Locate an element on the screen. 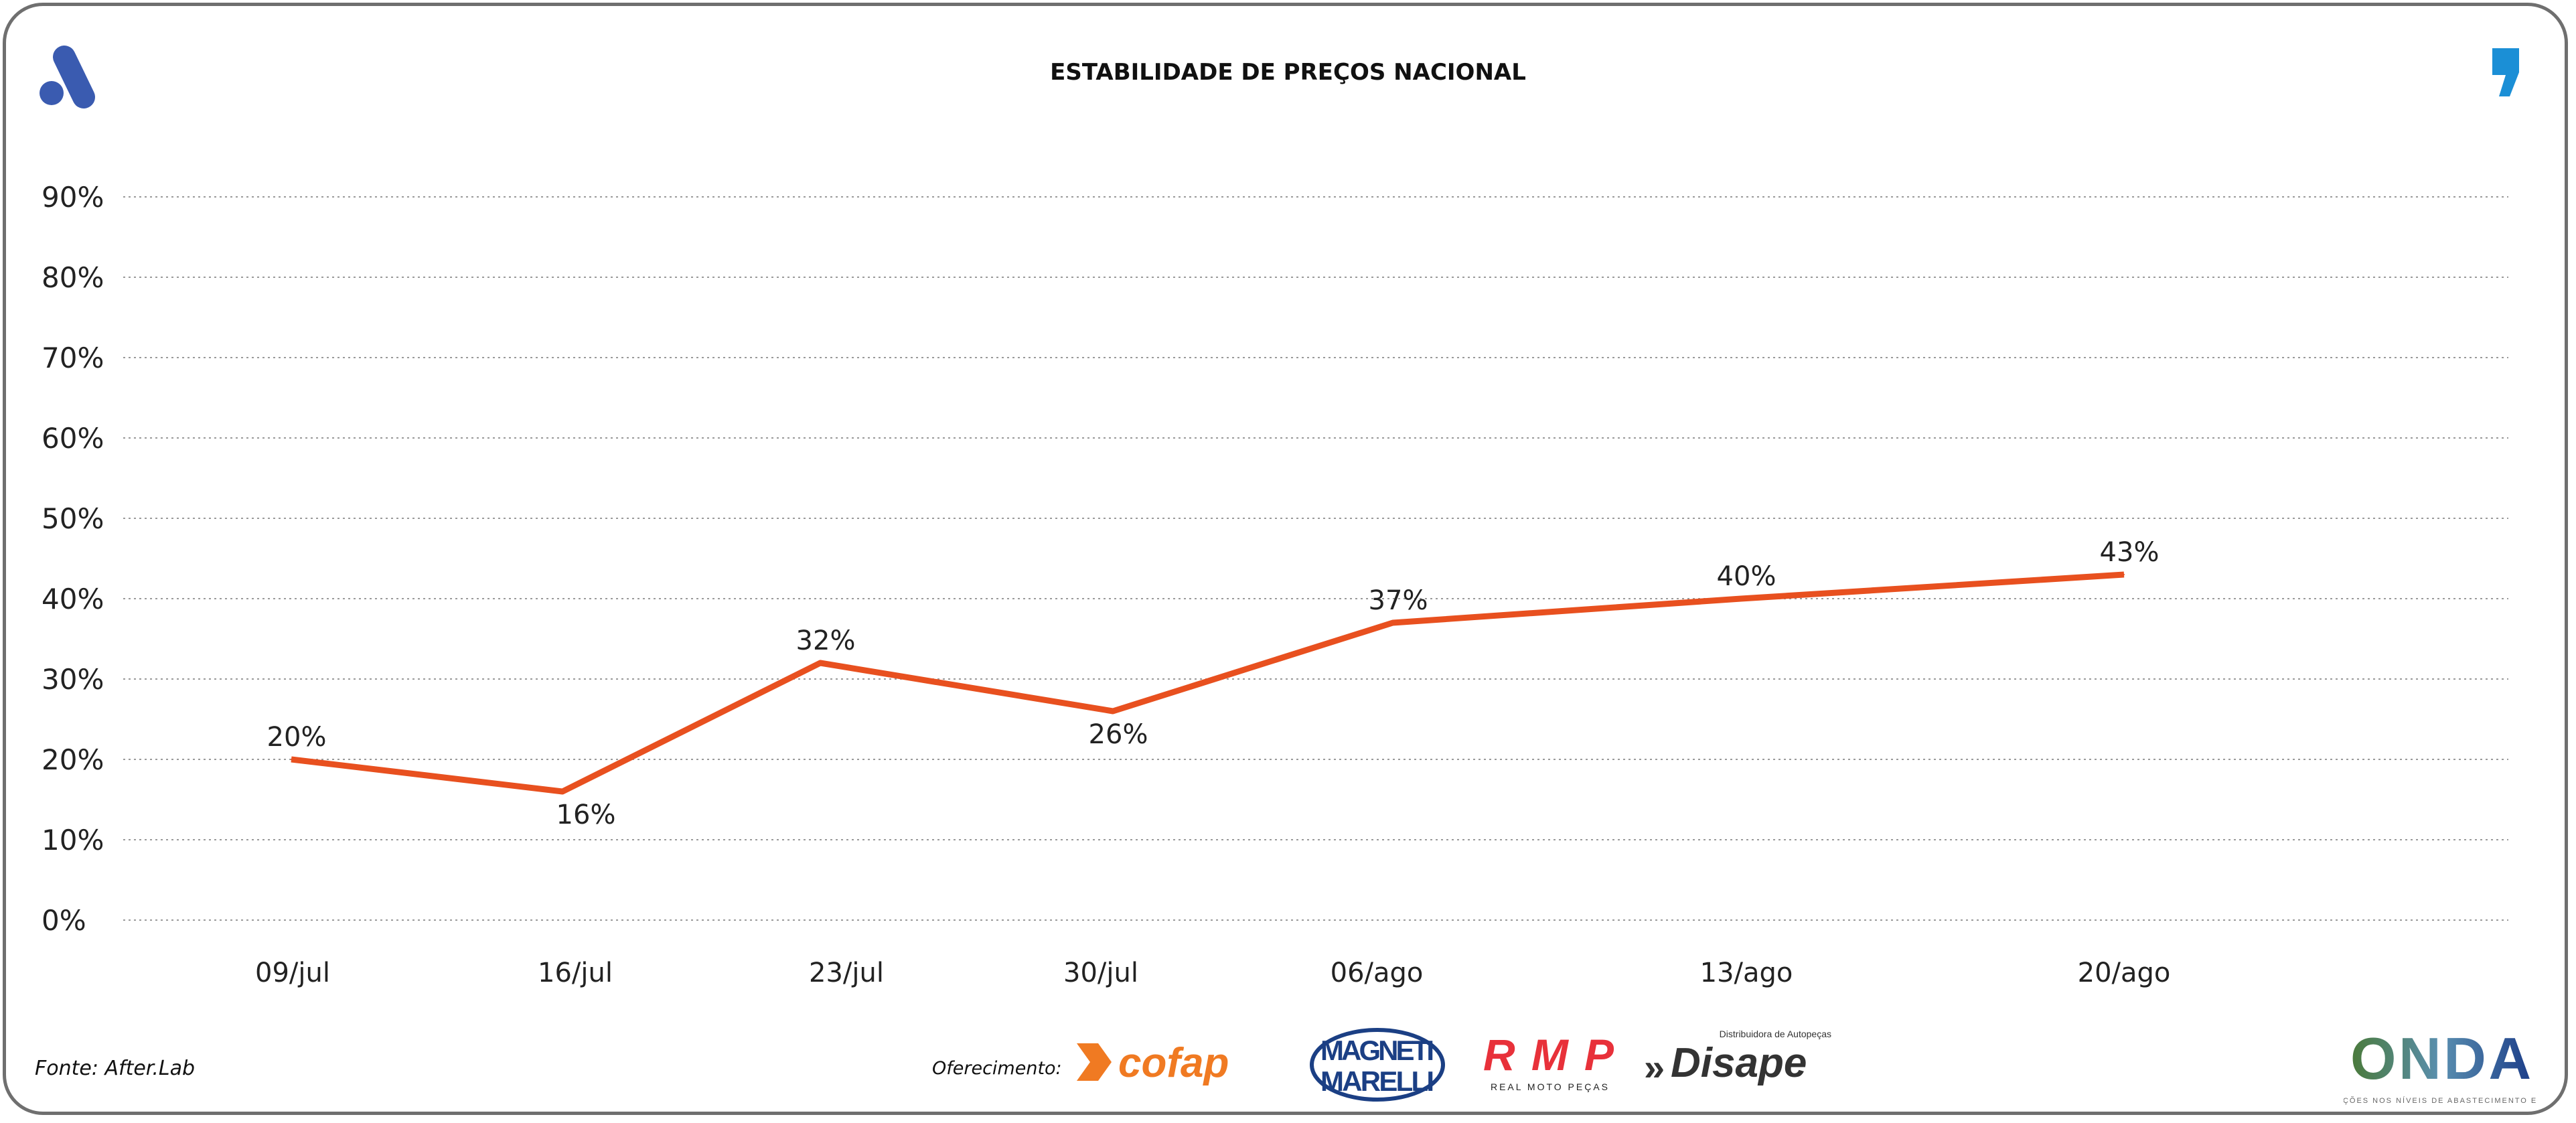 This screenshot has width=2576, height=1123. disape-logo: Distribuidora de Autopeças Disape is located at coordinates (1751, 1057).